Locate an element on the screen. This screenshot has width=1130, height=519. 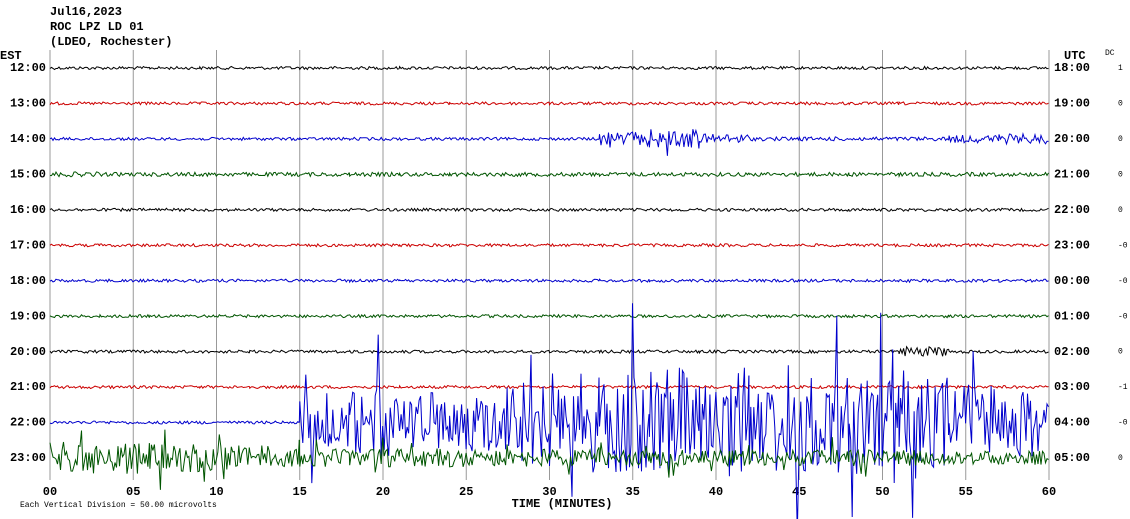
utc-label: 01:00 is located at coordinates (1072, 316).